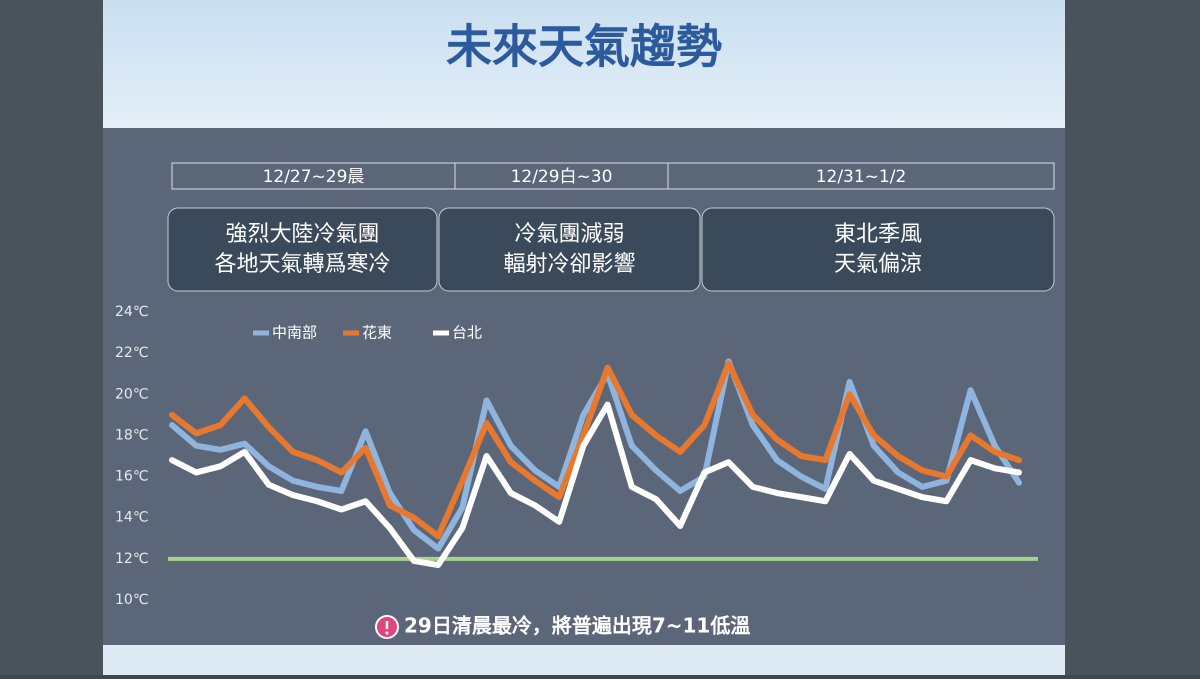 The height and width of the screenshot is (679, 1200). What do you see at coordinates (132, 312) in the screenshot?
I see `y-tick-label: 24℃` at bounding box center [132, 312].